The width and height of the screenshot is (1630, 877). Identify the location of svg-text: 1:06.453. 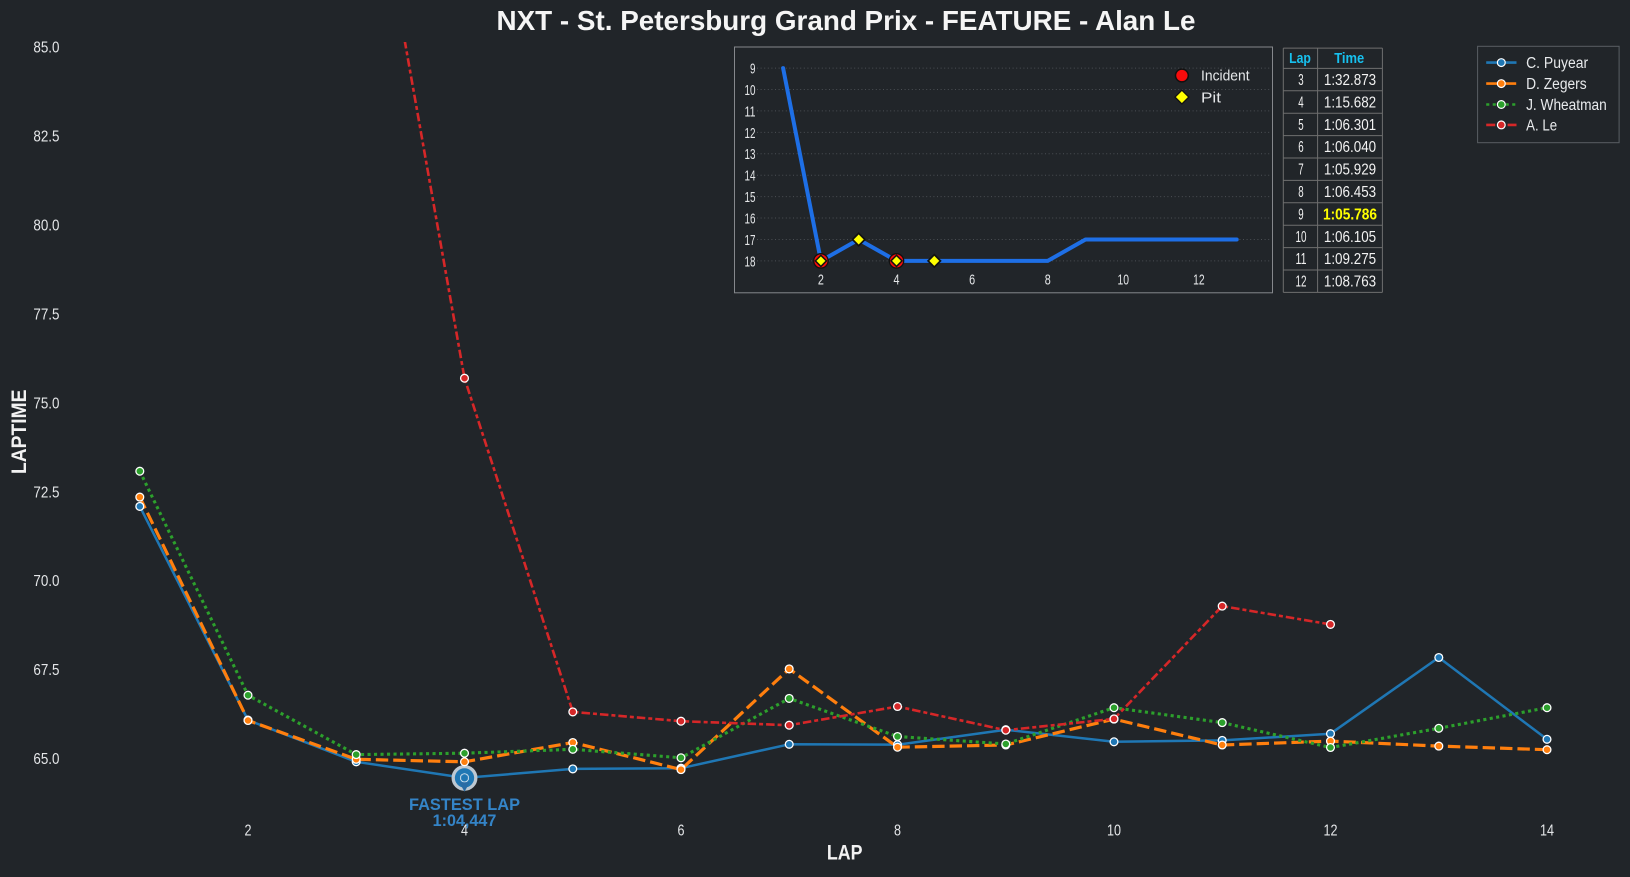
(1350, 192).